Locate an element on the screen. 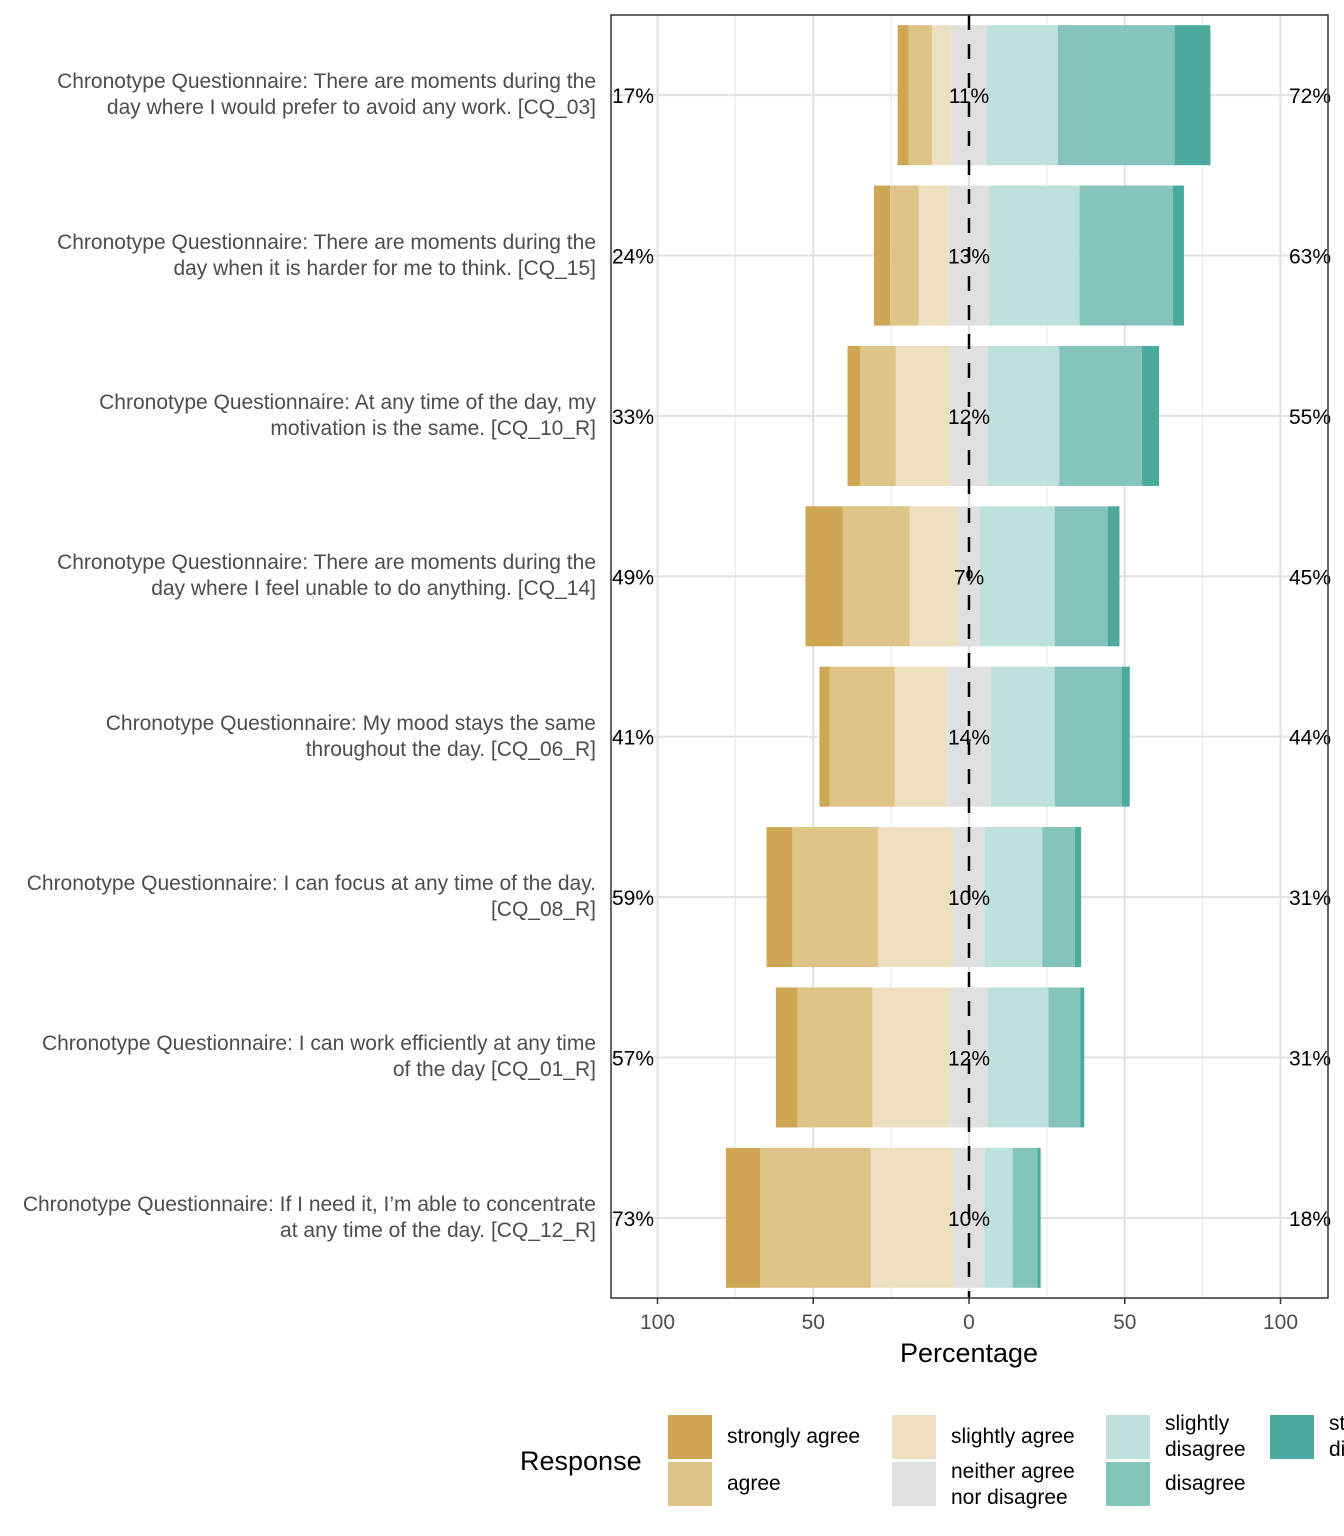  left-percent-label: 33% is located at coordinates (633, 417).